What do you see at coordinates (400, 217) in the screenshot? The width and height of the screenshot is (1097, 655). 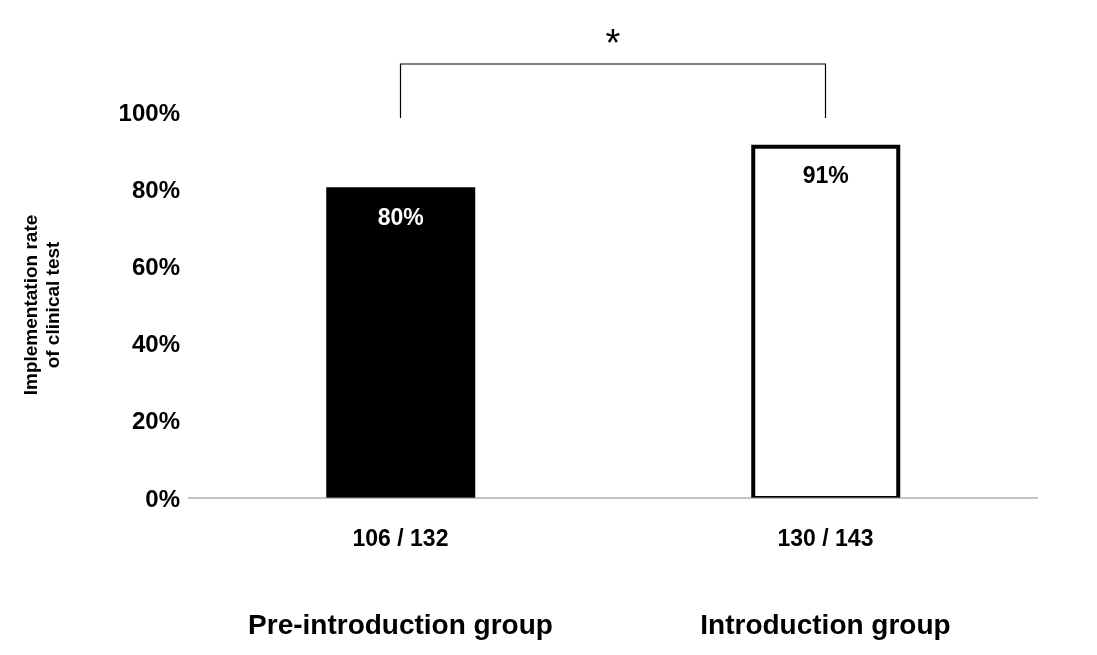 I see `data-label: 80%` at bounding box center [400, 217].